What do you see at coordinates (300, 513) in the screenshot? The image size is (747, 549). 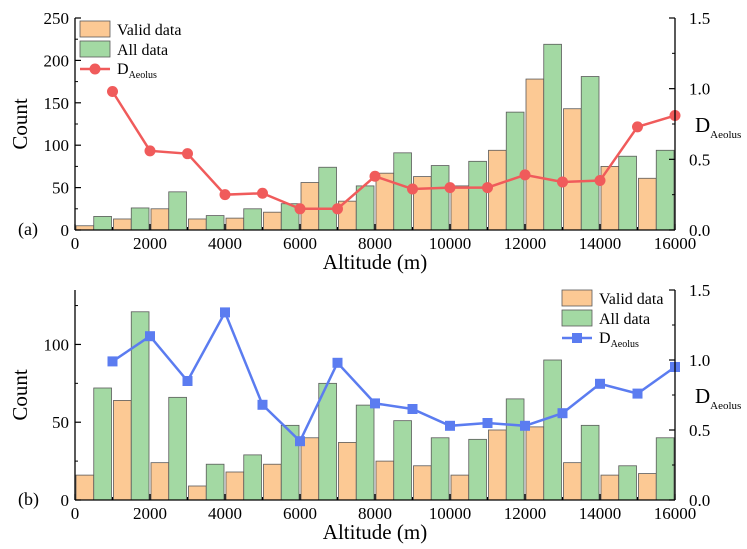 I see `x-tick-label: 6000` at bounding box center [300, 513].